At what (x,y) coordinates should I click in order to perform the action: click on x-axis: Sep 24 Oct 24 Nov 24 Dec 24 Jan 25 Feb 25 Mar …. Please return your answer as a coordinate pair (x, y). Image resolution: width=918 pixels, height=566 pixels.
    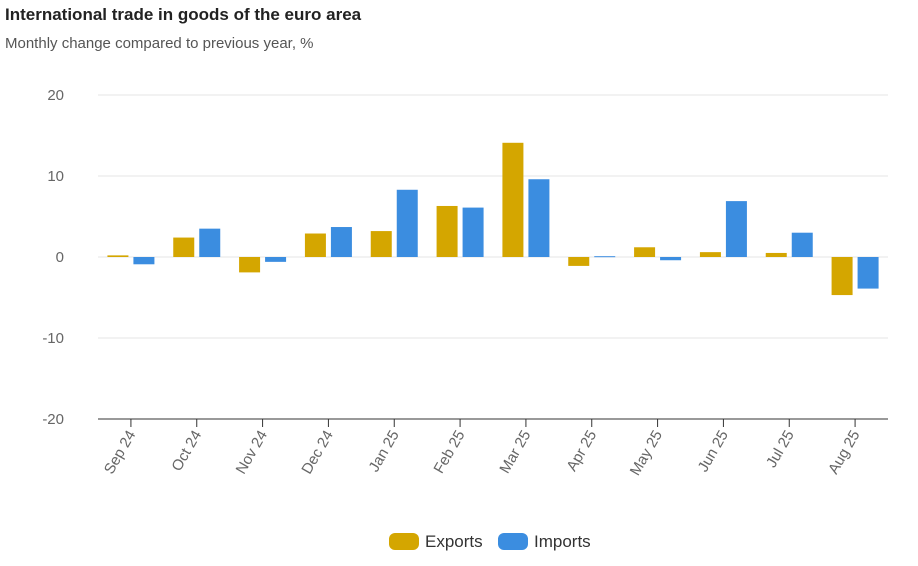
    Looking at the image, I should click on (493, 448).